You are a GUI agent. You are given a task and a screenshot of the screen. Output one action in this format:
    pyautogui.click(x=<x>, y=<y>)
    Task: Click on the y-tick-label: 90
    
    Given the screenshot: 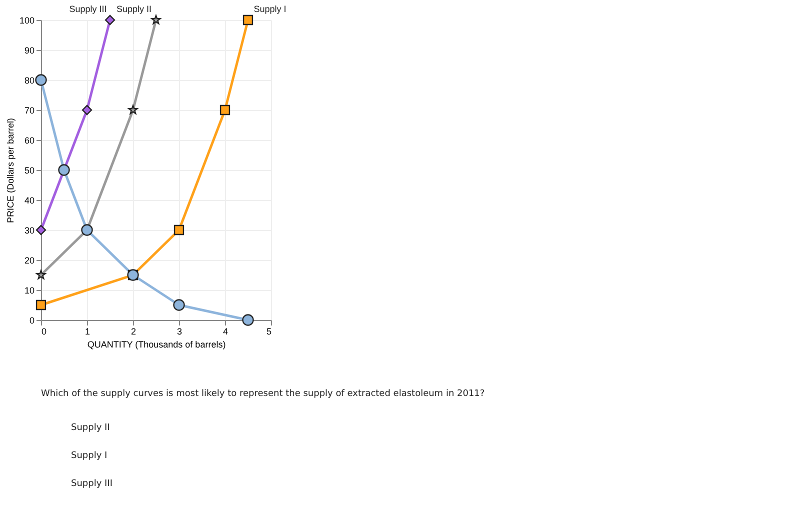 What is the action you would take?
    pyautogui.click(x=29, y=51)
    